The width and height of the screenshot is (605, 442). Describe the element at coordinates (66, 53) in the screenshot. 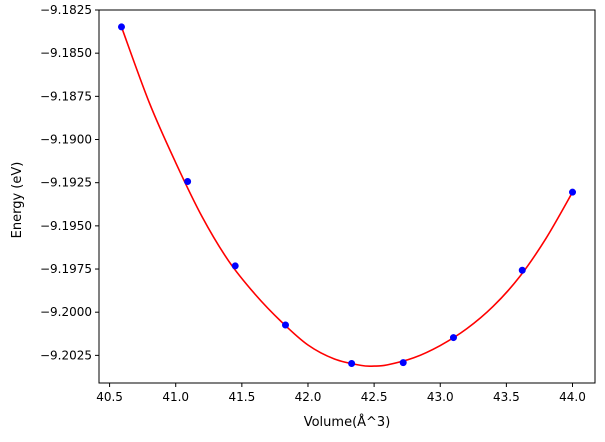

I see `y-tick-label: −9.1850` at that location.